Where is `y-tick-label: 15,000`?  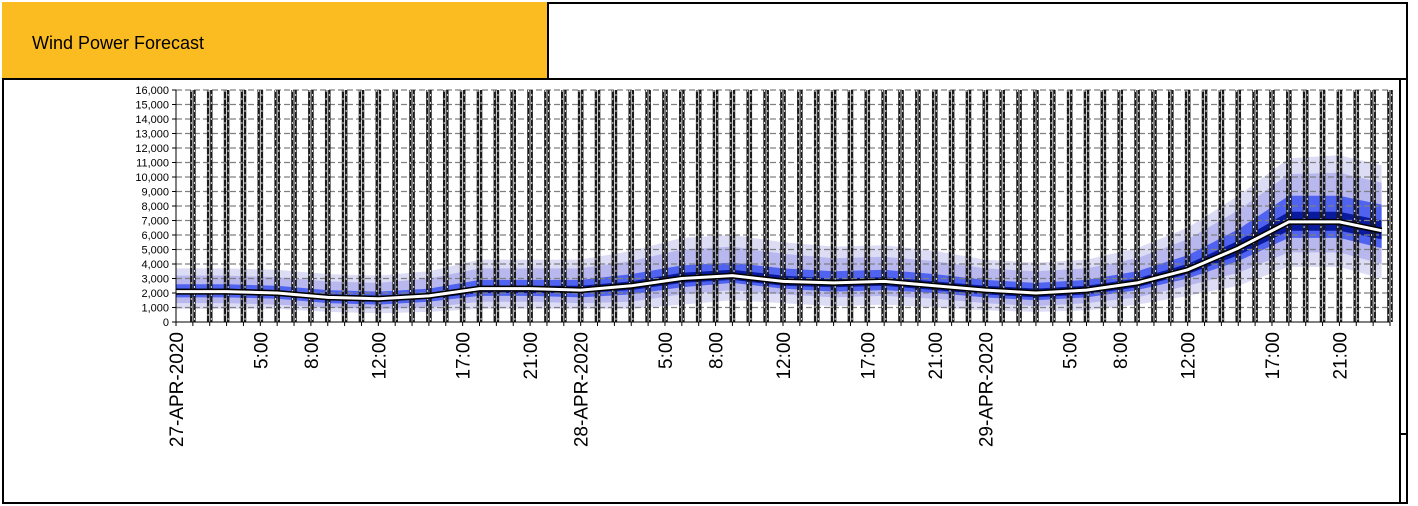
y-tick-label: 15,000 is located at coordinates (152, 106).